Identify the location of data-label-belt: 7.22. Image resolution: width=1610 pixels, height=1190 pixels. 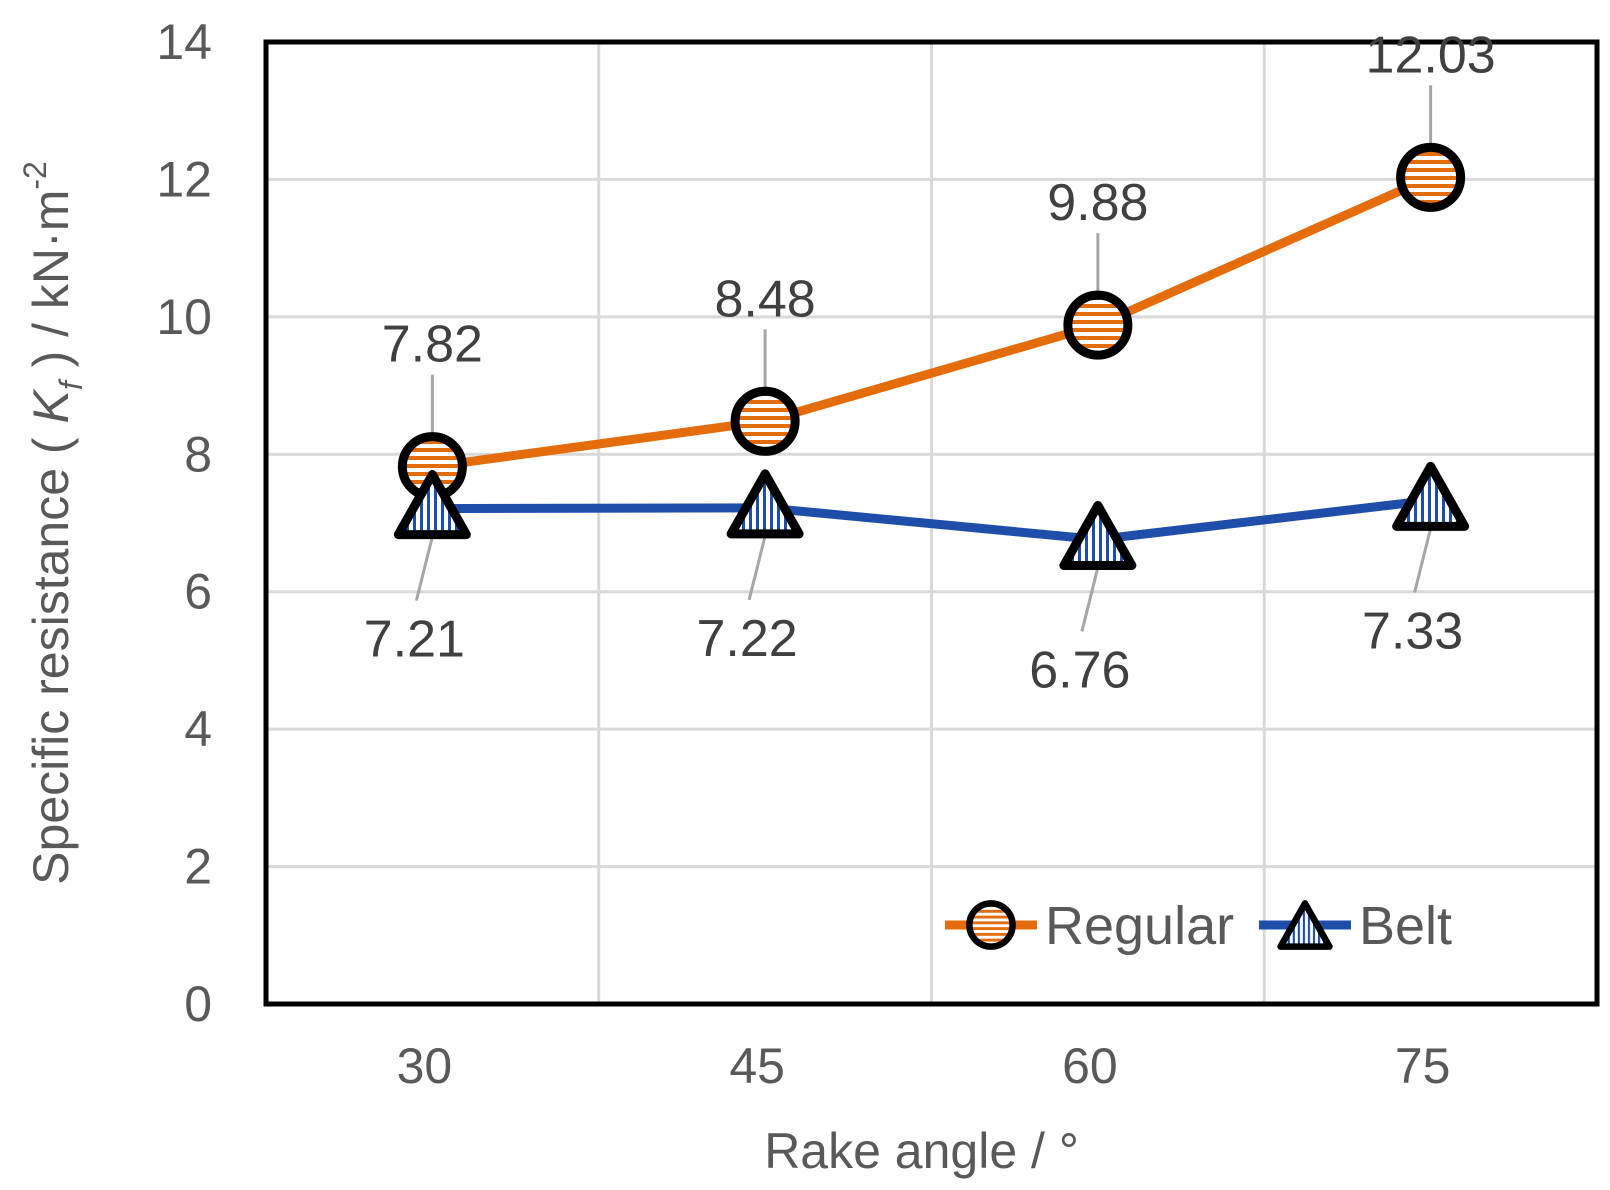
(747, 639).